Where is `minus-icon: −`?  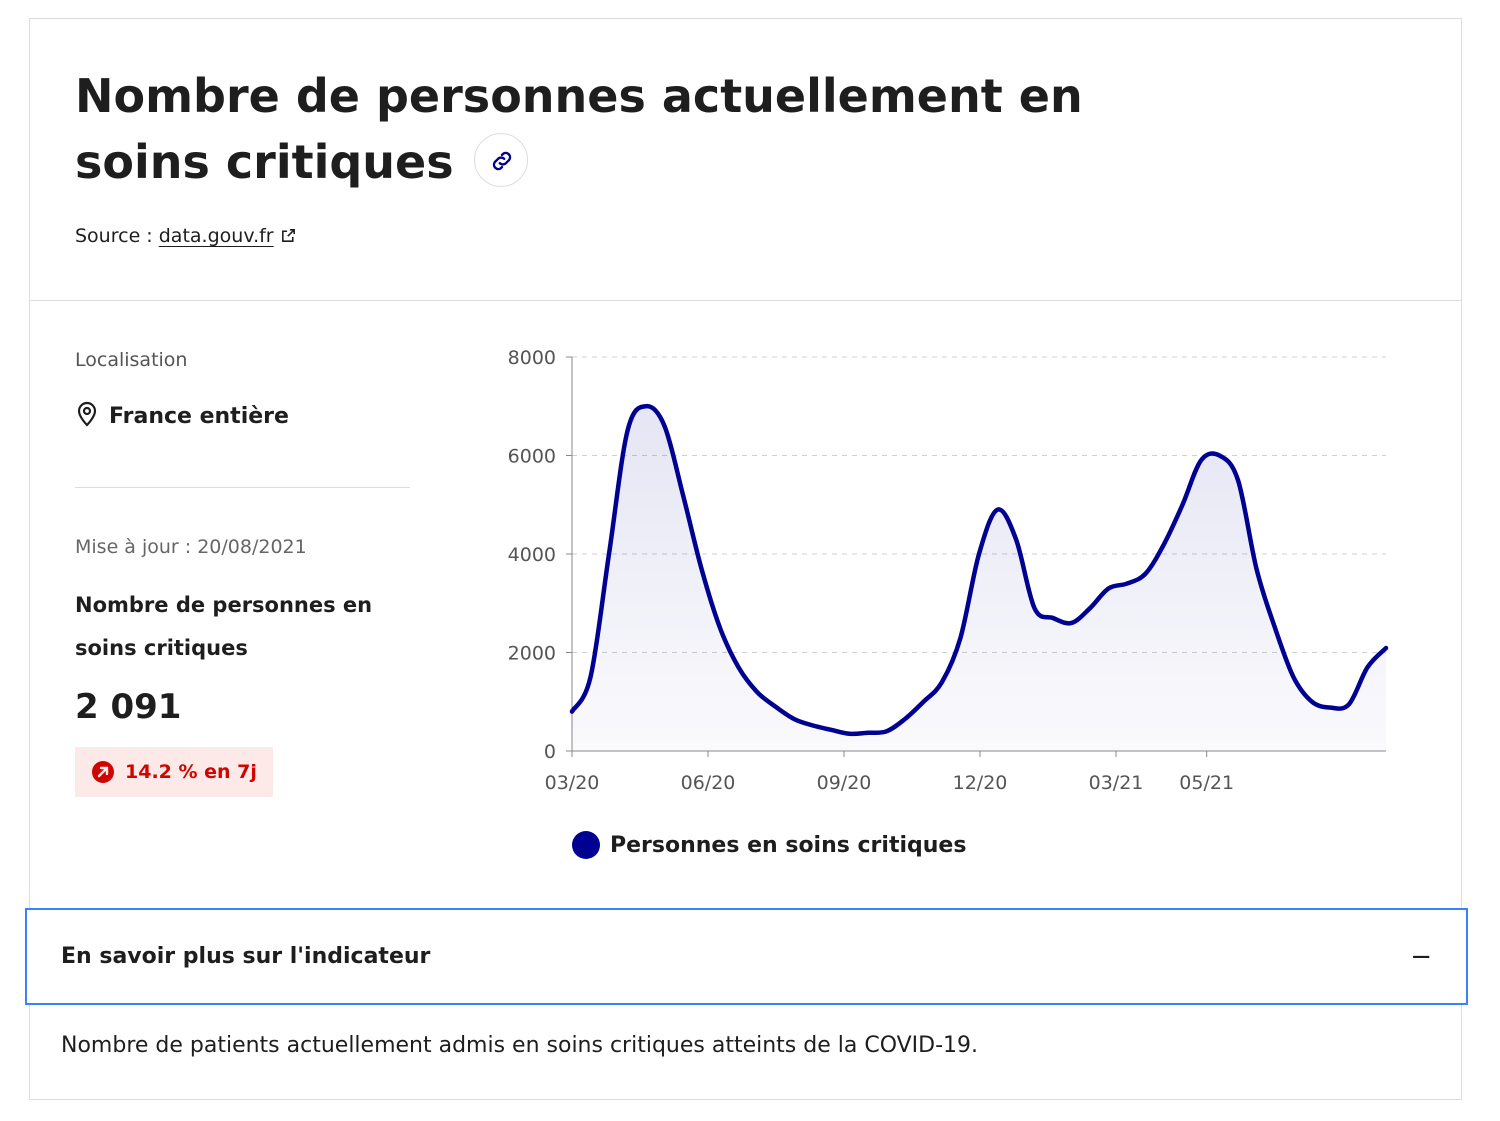
minus-icon: − is located at coordinates (1421, 956).